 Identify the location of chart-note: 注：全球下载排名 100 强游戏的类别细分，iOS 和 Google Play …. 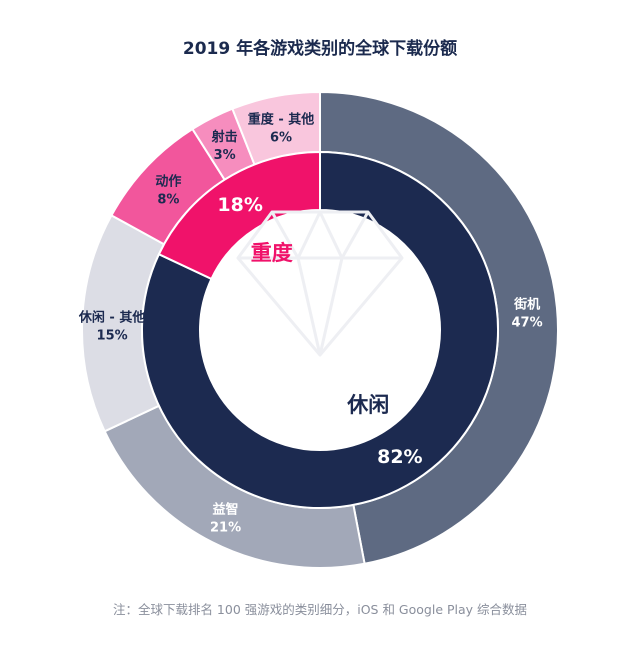
(320, 609).